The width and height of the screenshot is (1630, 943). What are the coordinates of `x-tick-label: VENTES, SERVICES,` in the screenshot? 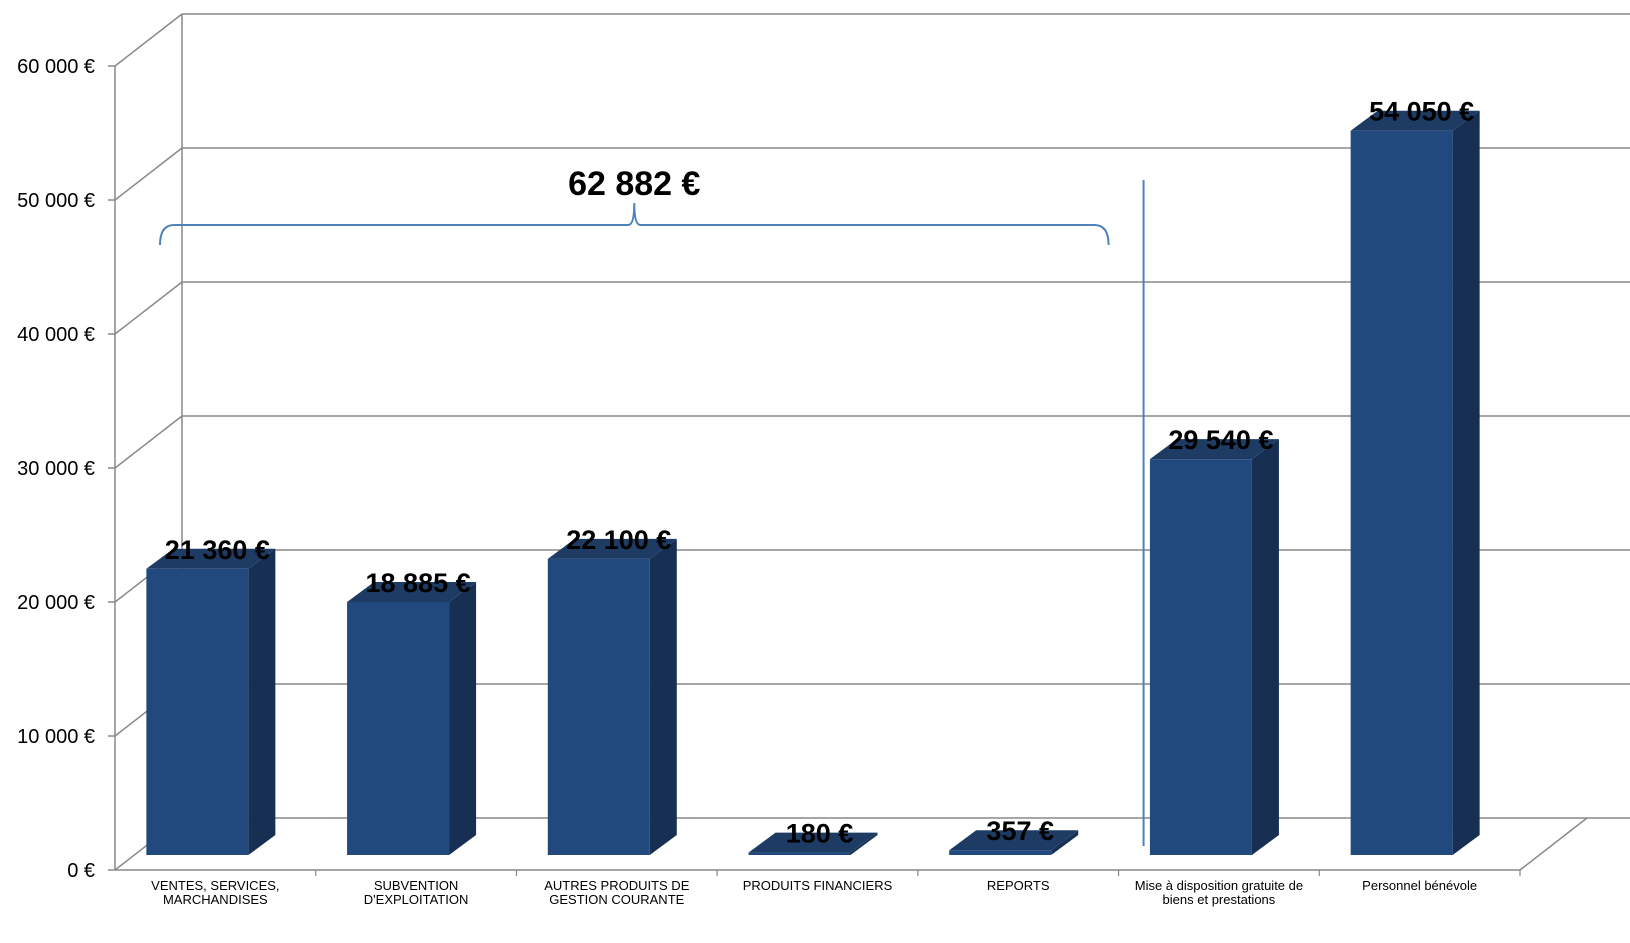 It's located at (215, 885).